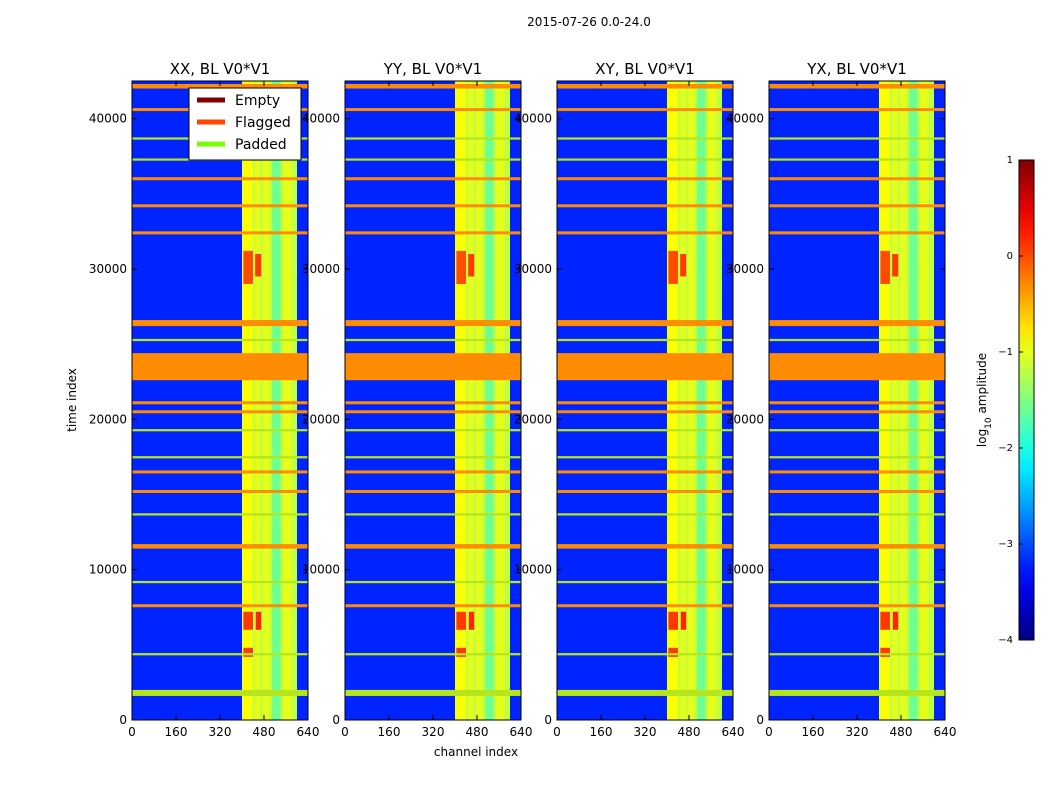 The image size is (1050, 800). What do you see at coordinates (1026, 400) in the screenshot?
I see `colorbar-gradient` at bounding box center [1026, 400].